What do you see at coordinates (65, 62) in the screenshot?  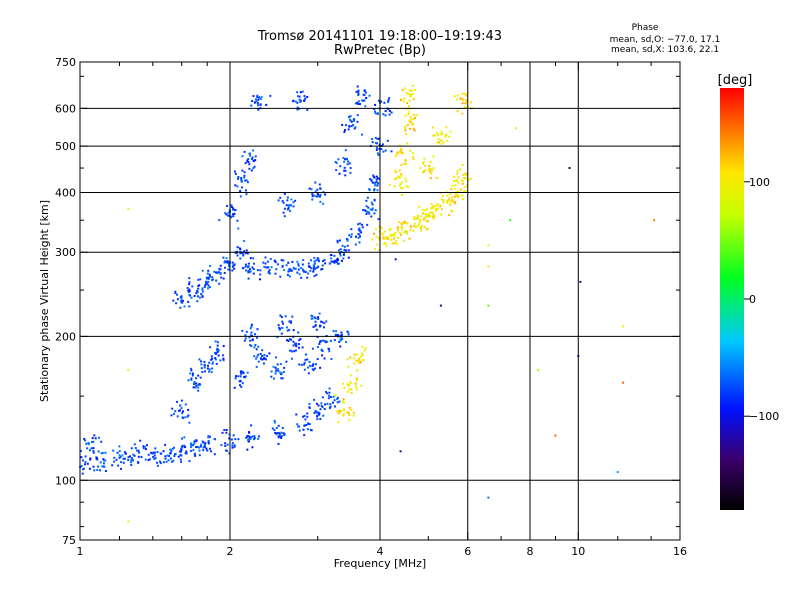 I see `y-tick-label: 750` at bounding box center [65, 62].